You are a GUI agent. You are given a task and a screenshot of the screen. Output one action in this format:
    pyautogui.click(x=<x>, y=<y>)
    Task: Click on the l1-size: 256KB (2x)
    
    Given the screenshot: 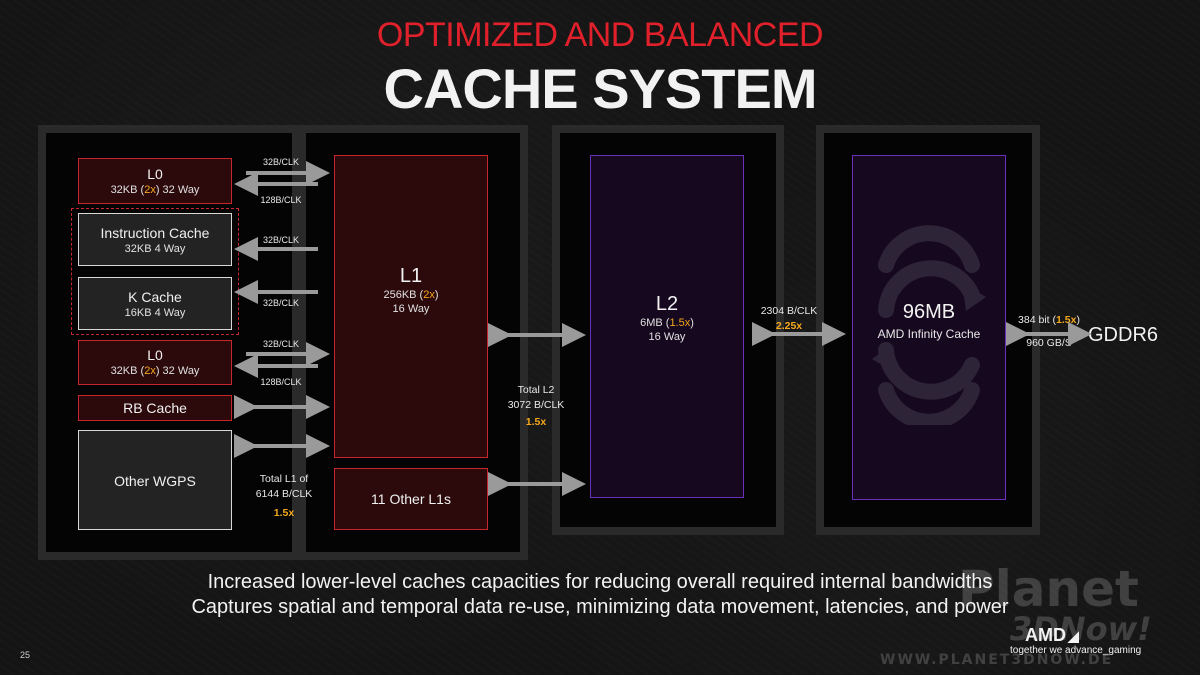 What is the action you would take?
    pyautogui.click(x=411, y=295)
    